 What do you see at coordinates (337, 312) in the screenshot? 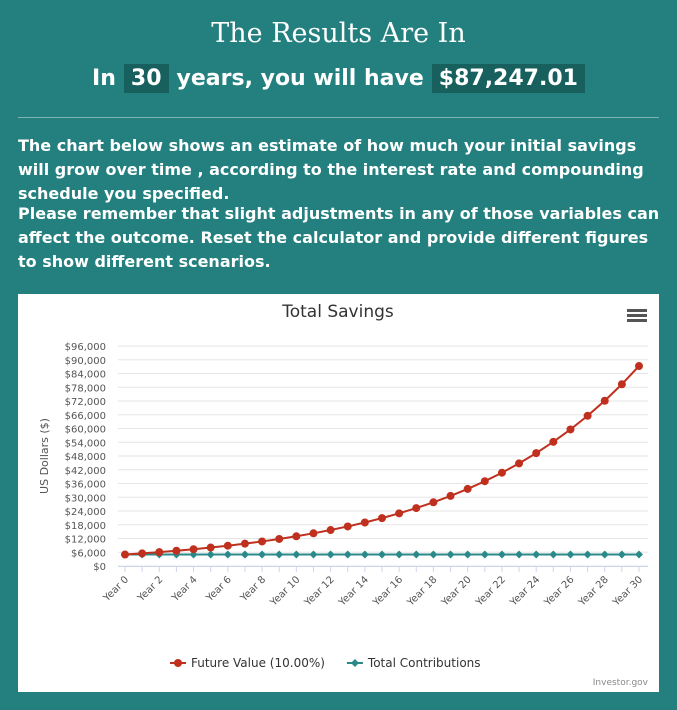
I see `chart-title: Total Savings` at bounding box center [337, 312].